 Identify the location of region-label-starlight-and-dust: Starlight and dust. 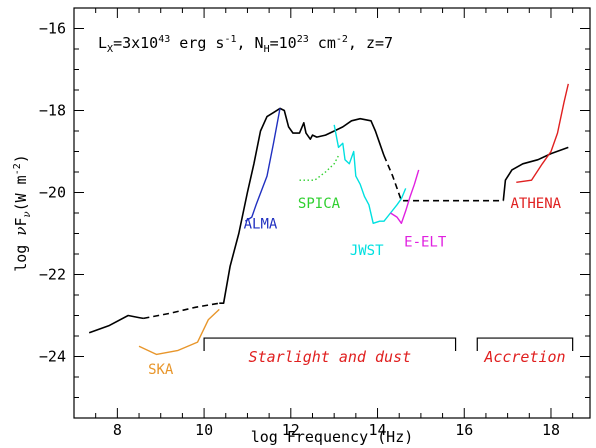
(330, 357).